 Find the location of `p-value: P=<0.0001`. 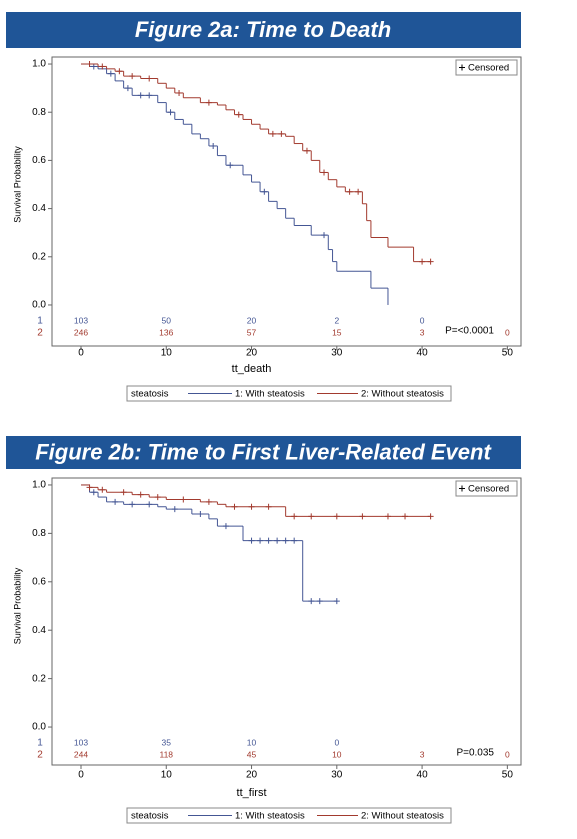

p-value: P=<0.0001 is located at coordinates (469, 331).